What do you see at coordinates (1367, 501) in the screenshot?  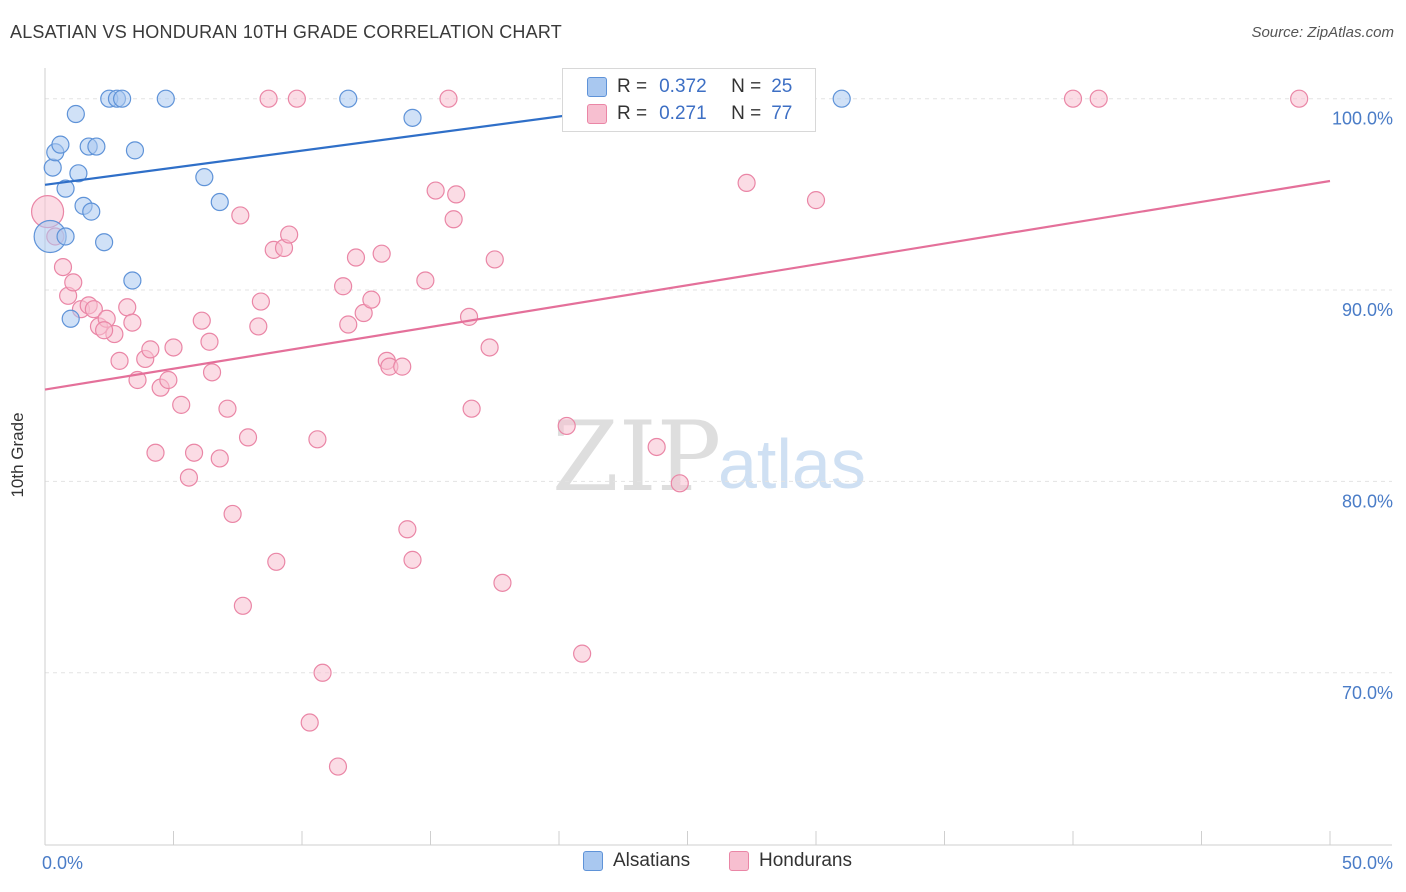 I see `y-tick-label: 80.0%` at bounding box center [1367, 501].